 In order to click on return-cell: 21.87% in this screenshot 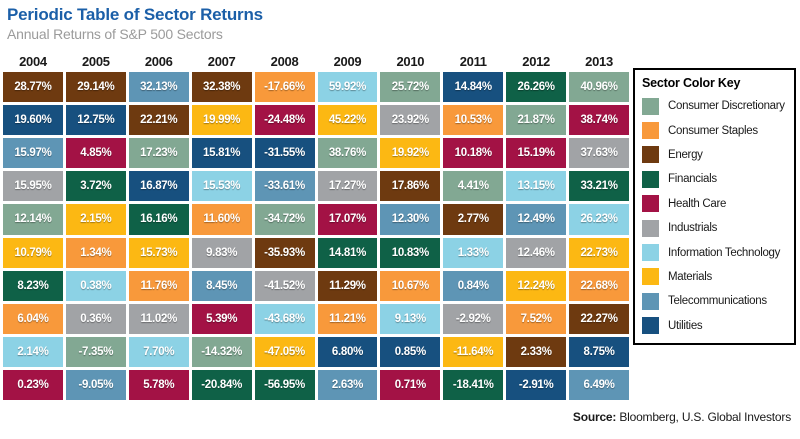, I will do `click(536, 120)`.